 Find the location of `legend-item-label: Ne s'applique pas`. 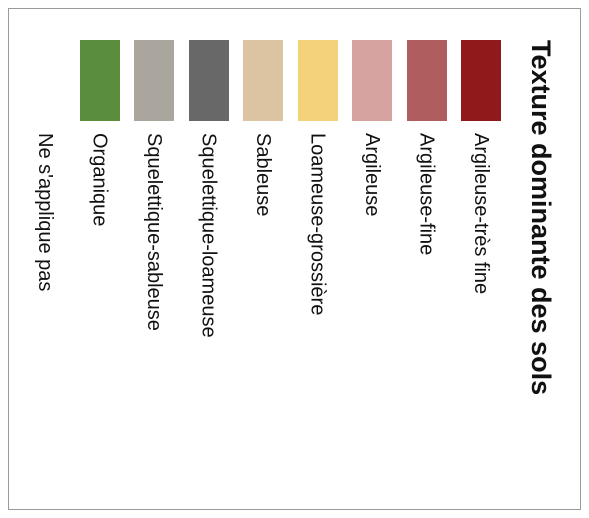

legend-item-label: Ne s'applique pas is located at coordinates (45, 212).